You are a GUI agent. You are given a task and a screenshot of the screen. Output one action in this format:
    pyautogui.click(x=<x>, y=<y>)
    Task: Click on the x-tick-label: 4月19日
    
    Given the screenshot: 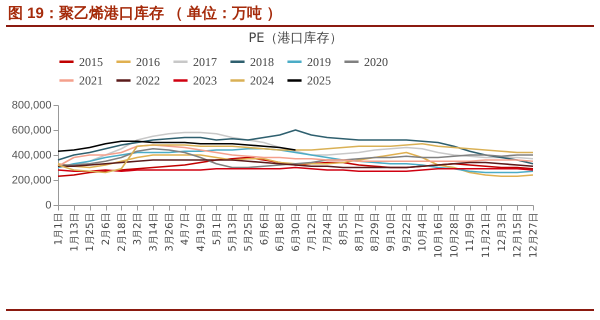 What is the action you would take?
    pyautogui.click(x=201, y=232)
    